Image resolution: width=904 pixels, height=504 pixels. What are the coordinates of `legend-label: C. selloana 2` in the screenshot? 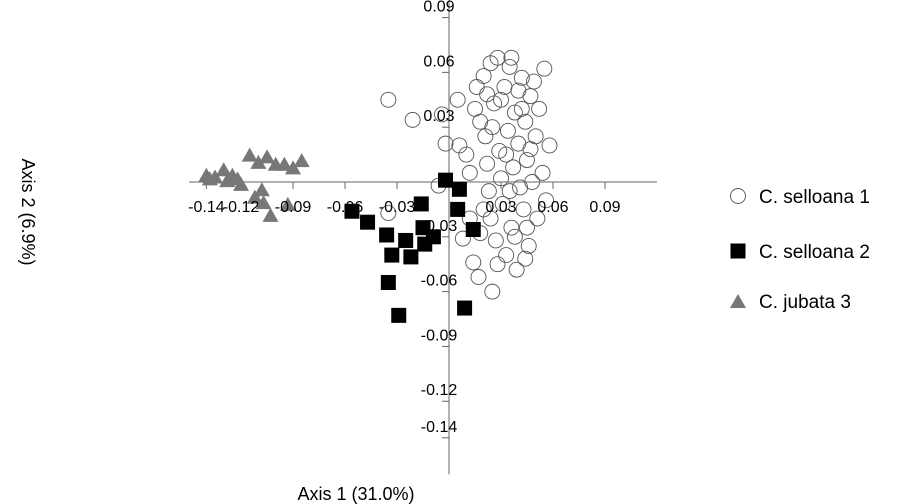 It's located at (814, 252).